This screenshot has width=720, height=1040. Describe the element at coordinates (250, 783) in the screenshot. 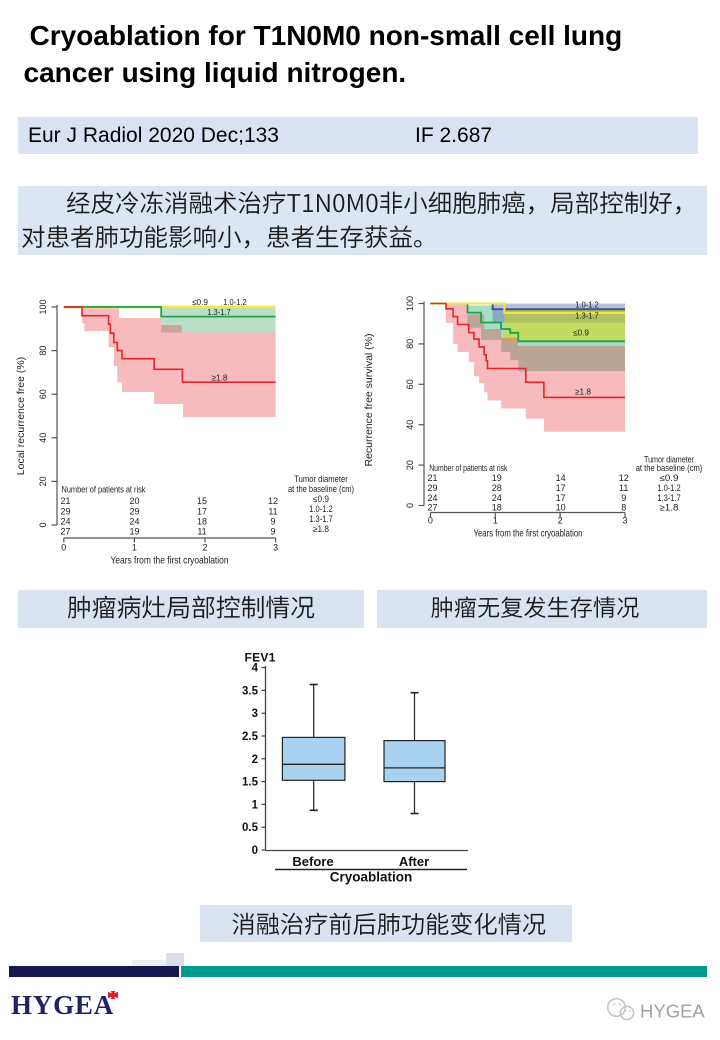

I see `svg-text: 1.5` at that location.